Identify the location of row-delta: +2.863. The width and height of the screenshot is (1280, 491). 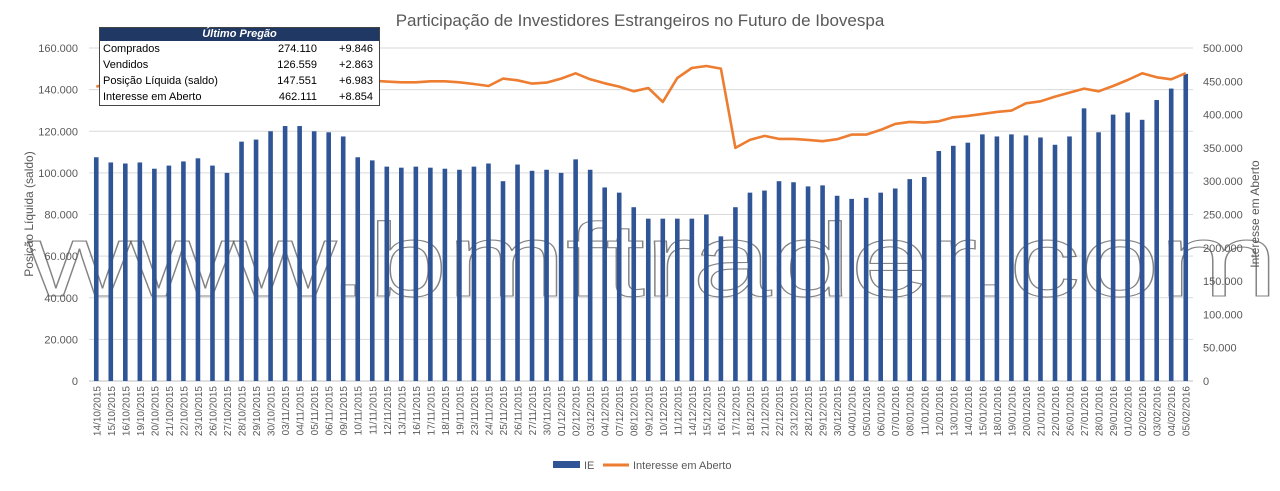
(356, 65).